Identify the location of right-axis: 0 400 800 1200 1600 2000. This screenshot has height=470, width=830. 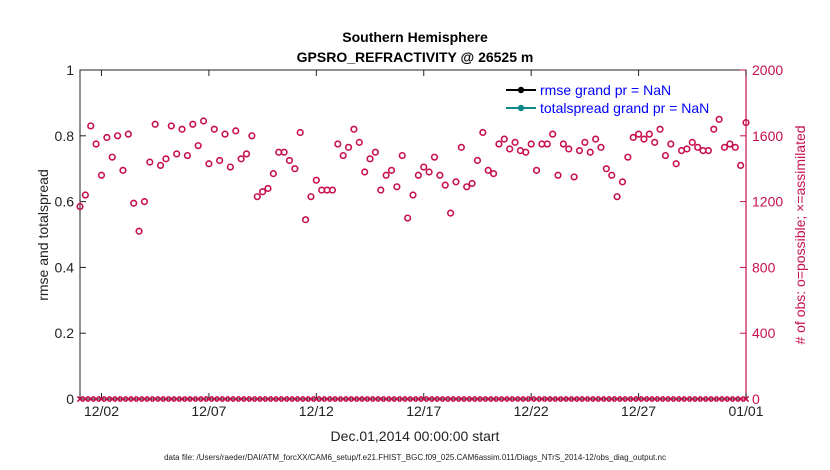
(761, 234).